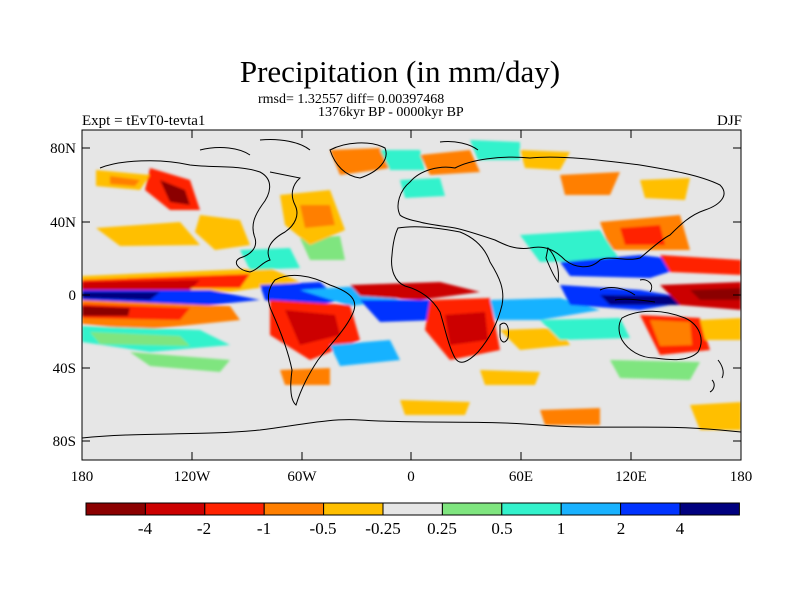  Describe the element at coordinates (627, 291) in the screenshot. I see `coastline-indonesia` at that location.